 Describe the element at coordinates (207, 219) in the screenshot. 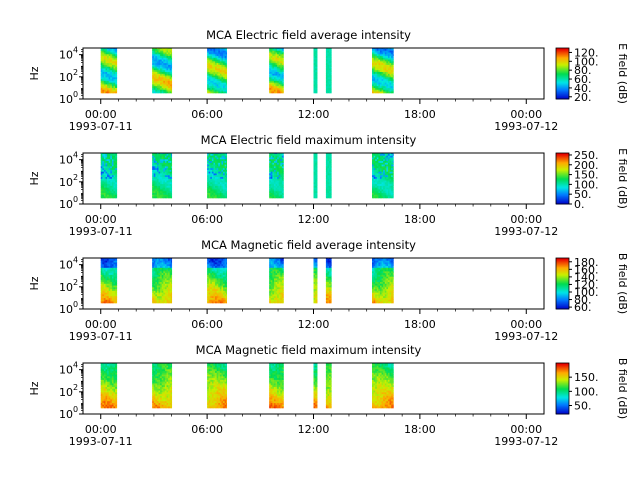

I see `x-tick-label: 06:00` at that location.